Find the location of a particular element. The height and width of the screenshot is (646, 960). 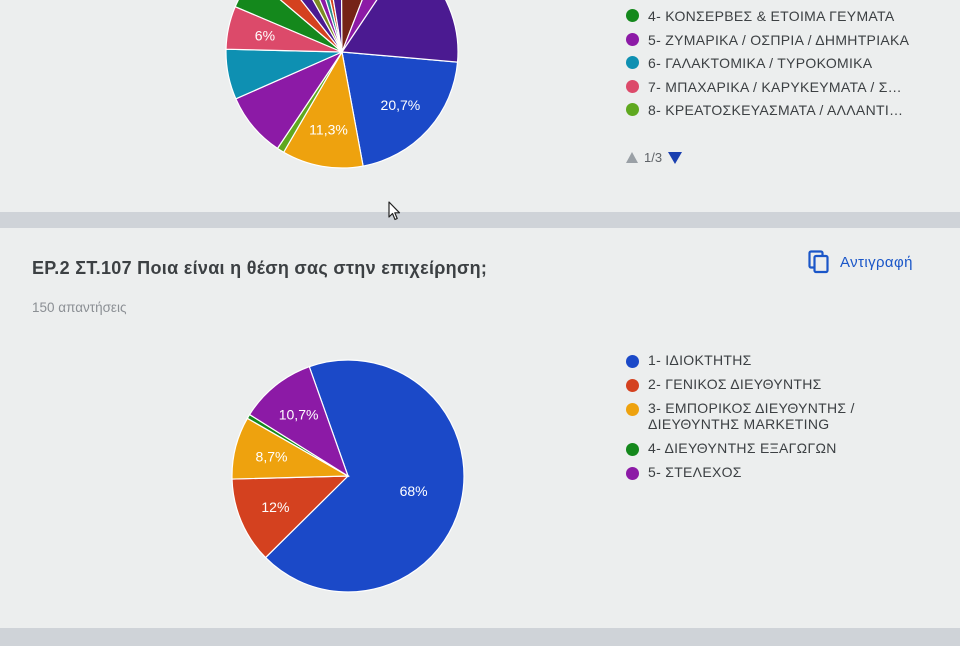

legend-label: 1- ΙΔΙΟΚΤΗΤΗΣ is located at coordinates (700, 360).